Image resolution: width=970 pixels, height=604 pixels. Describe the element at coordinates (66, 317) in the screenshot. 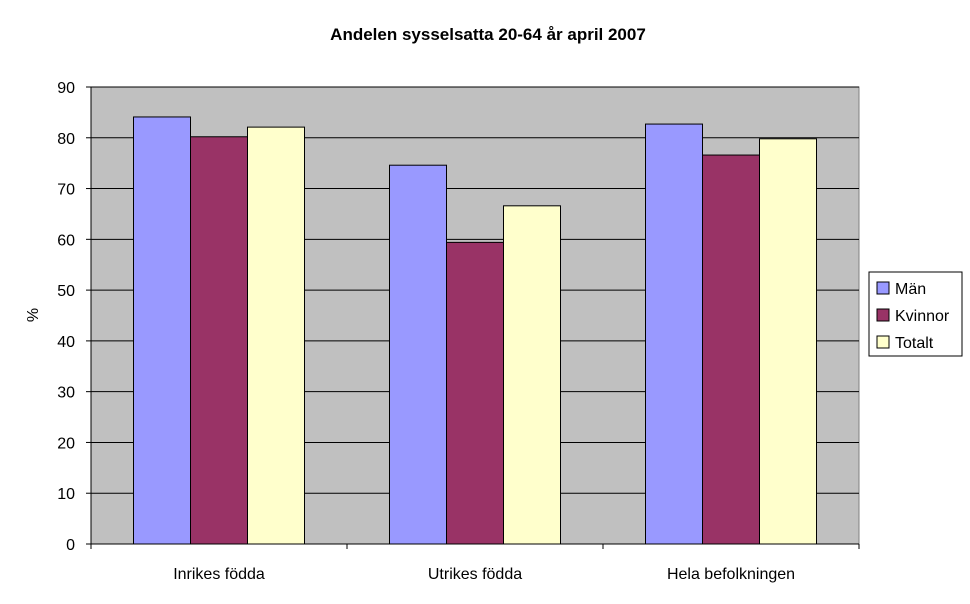

I see `y-tick-labels: 0 10 20 30 40 50 60 70 80 90` at that location.